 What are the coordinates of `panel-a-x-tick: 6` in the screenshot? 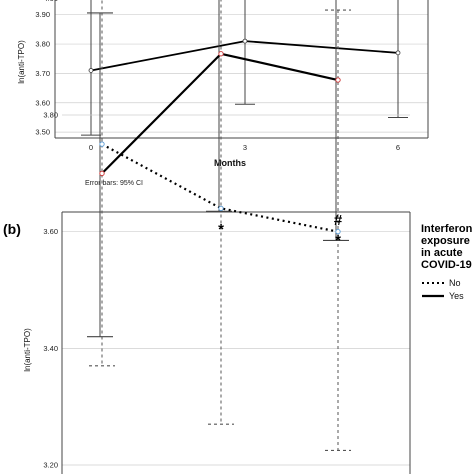 It's located at (398, 147).